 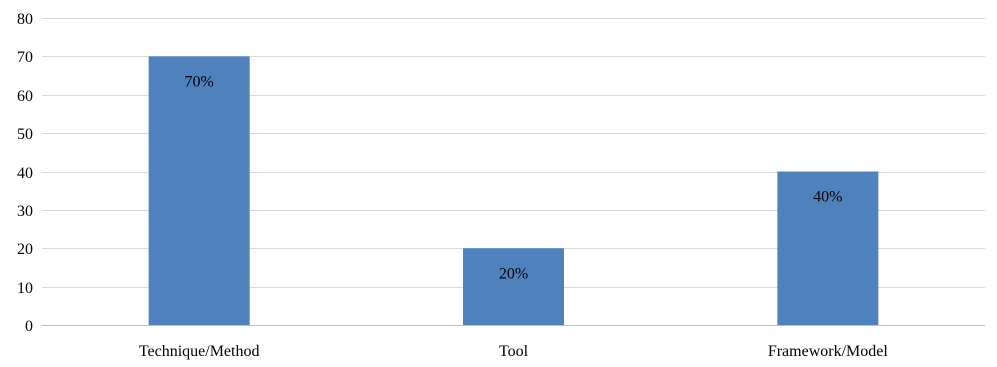 I want to click on x-category-label-0: Technique/Method, so click(x=199, y=351).